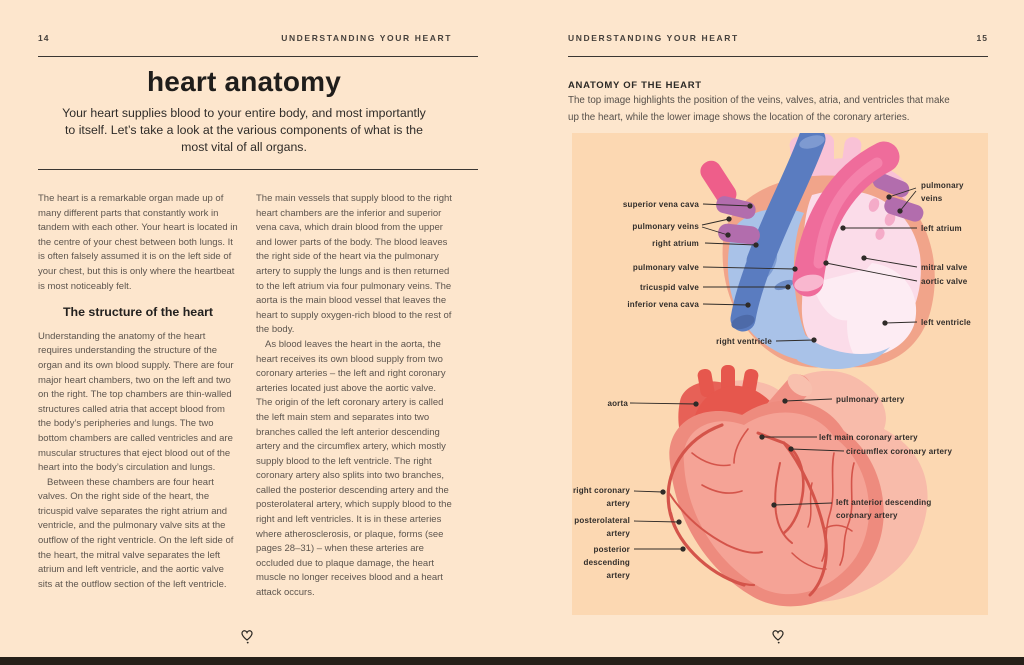 This screenshot has width=1024, height=665. Describe the element at coordinates (660, 204) in the screenshot. I see `label-superior-vena-cava: superior vena cava` at that location.